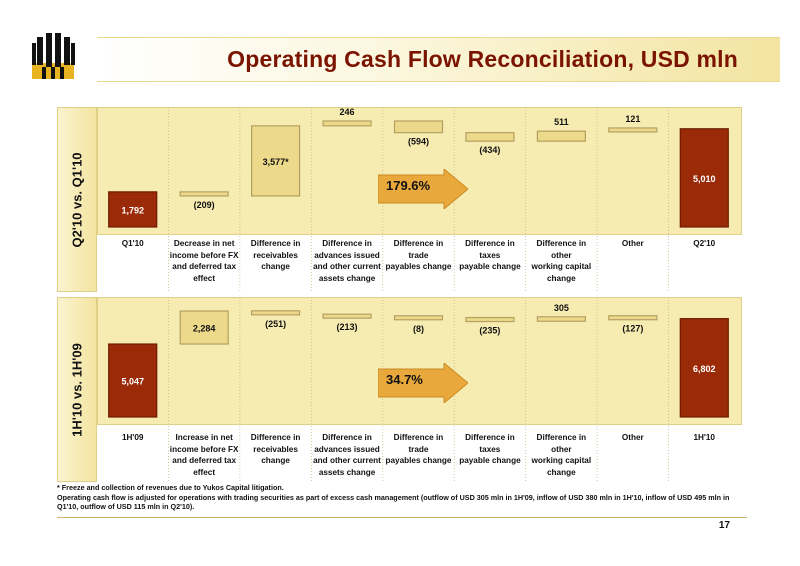  Describe the element at coordinates (132, 437) in the screenshot. I see `category-label-line: 1H'09` at that location.